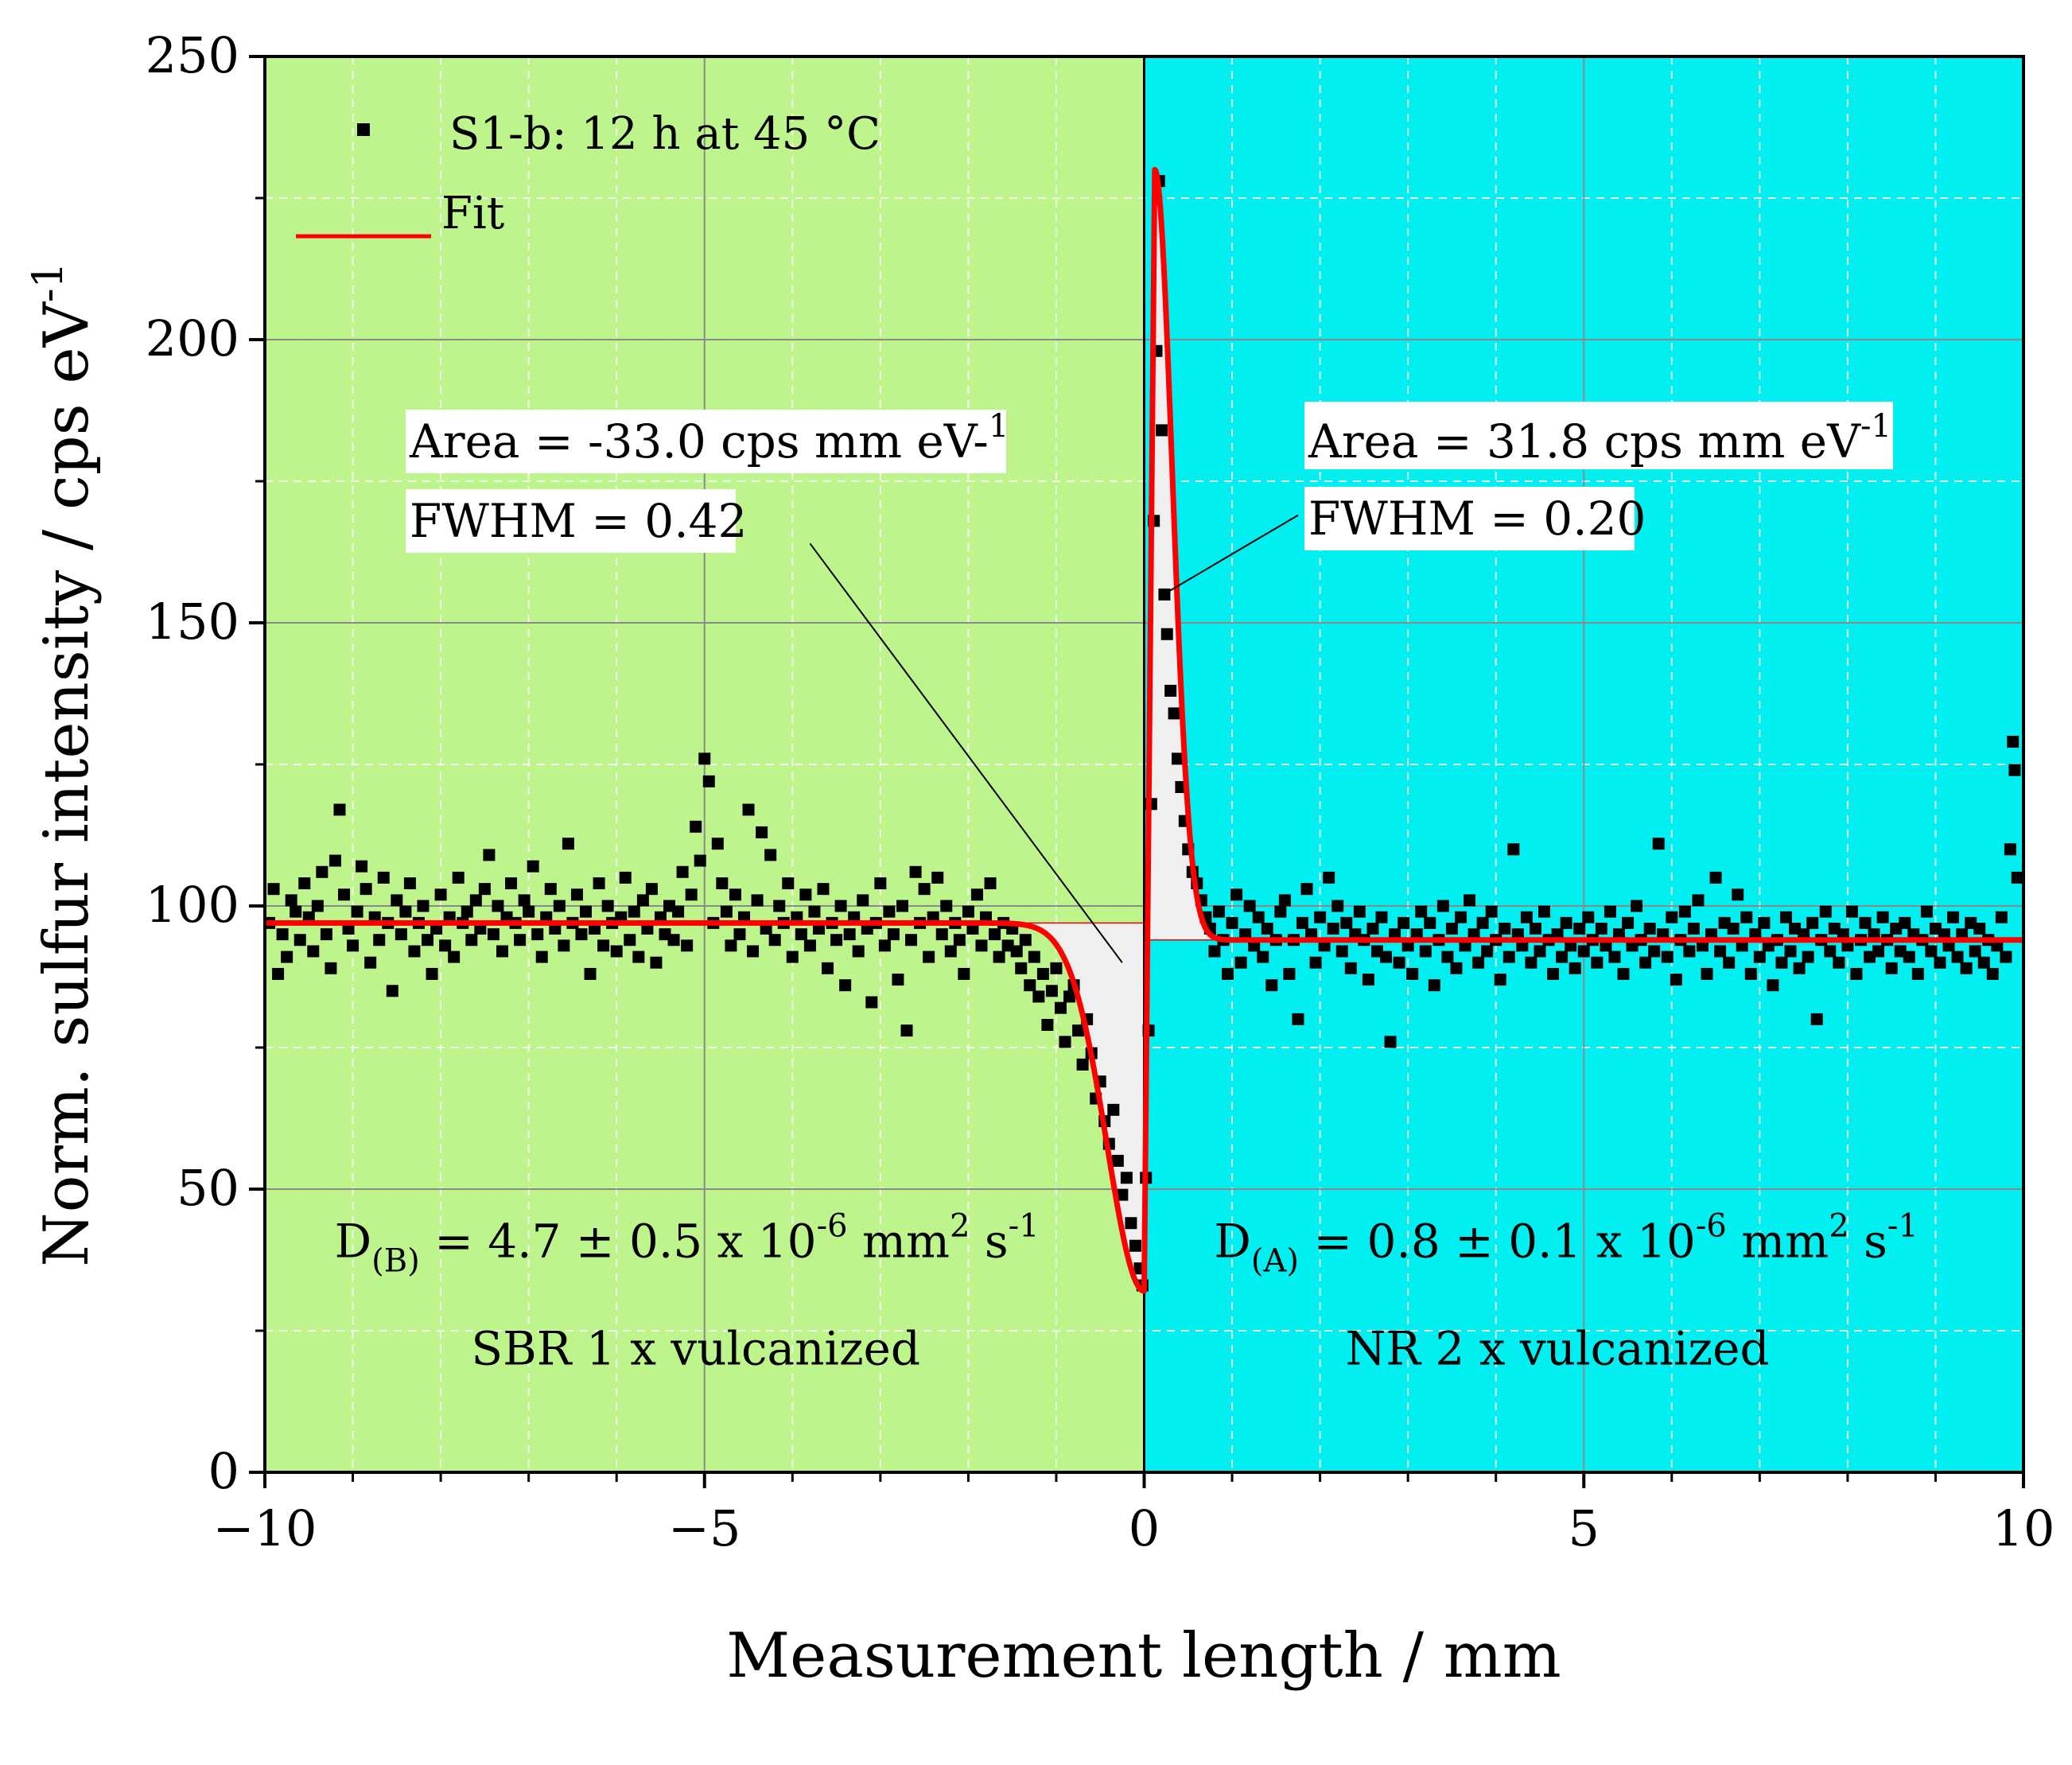  I want to click on annotation-left-area: Area = -33.0 cps mm eV-1, so click(709, 438).